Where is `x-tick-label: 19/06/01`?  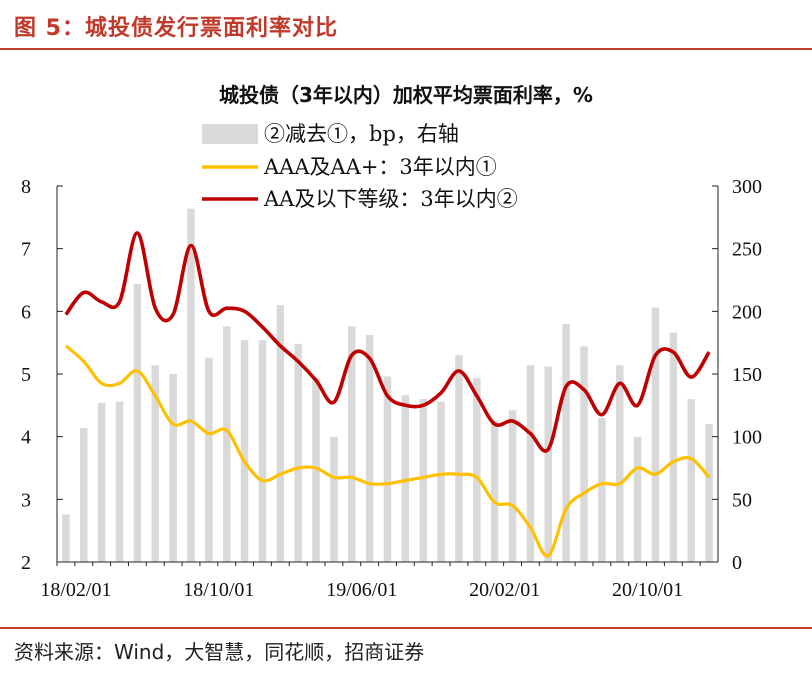 x-tick-label: 19/06/01 is located at coordinates (361, 590).